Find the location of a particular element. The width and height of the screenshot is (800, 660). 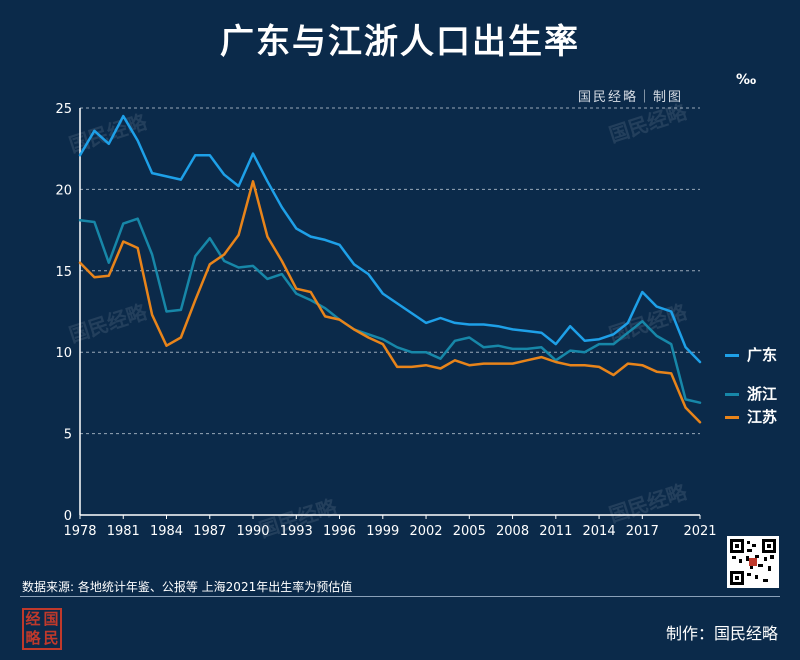

y-tick-label: 5 is located at coordinates (68, 435).